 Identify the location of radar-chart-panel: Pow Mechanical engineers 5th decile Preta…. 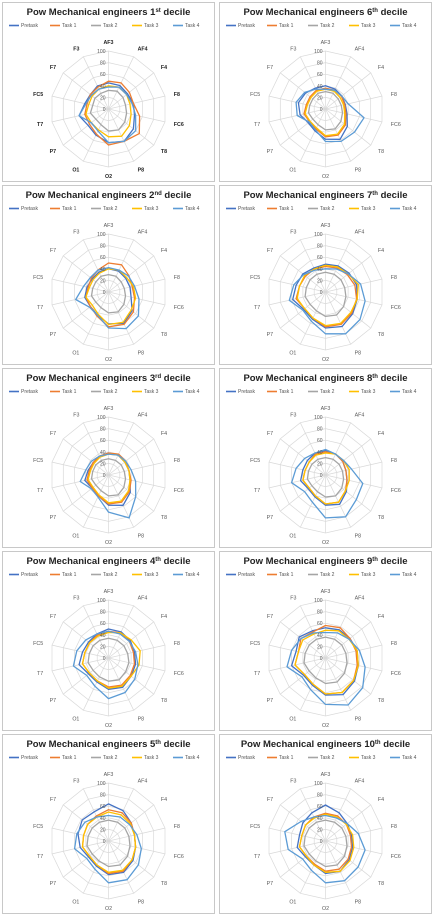
(108, 824).